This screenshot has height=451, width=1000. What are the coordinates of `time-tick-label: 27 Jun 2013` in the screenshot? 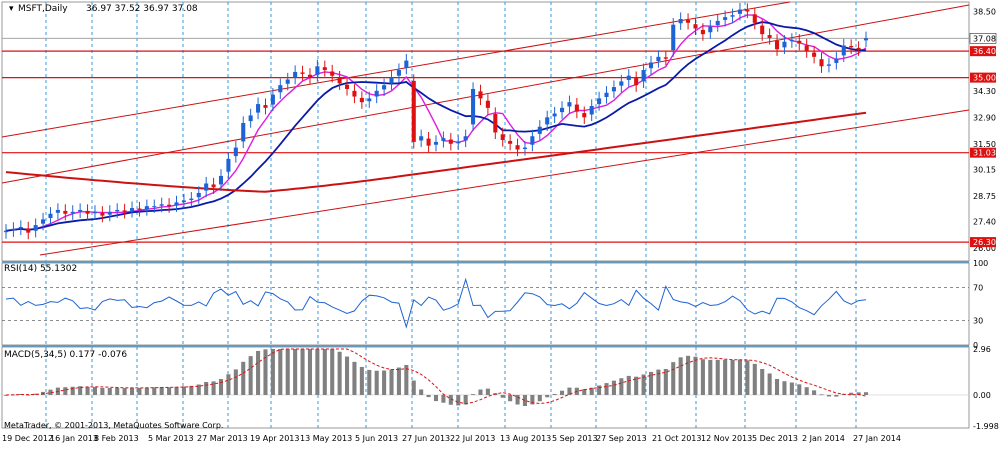 It's located at (426, 438).